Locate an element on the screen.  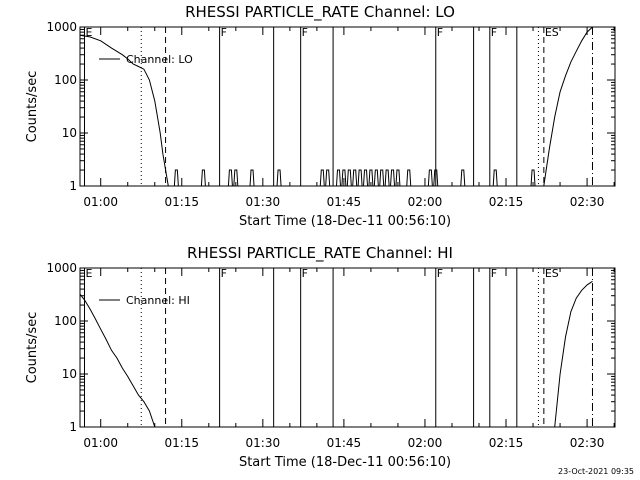
chart-title: RHESSI PARTICLE_RATE Channel: HI is located at coordinates (320, 253).